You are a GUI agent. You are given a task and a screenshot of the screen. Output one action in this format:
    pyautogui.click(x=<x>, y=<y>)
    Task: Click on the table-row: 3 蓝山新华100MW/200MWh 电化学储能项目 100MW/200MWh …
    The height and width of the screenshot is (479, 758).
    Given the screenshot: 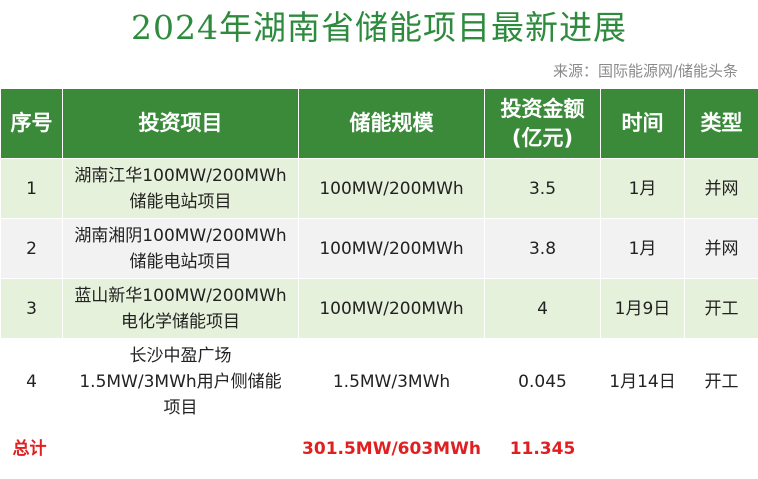 What is the action you would take?
    pyautogui.click(x=379, y=308)
    